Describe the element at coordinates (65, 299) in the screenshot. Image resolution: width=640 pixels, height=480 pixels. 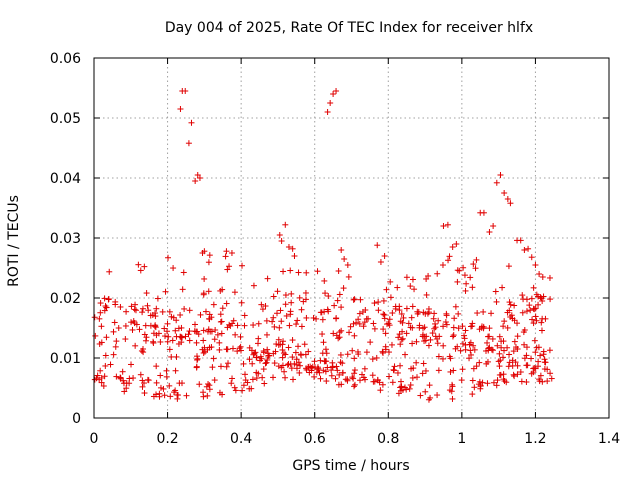
I see `y-tick-label: 0.02` at that location.